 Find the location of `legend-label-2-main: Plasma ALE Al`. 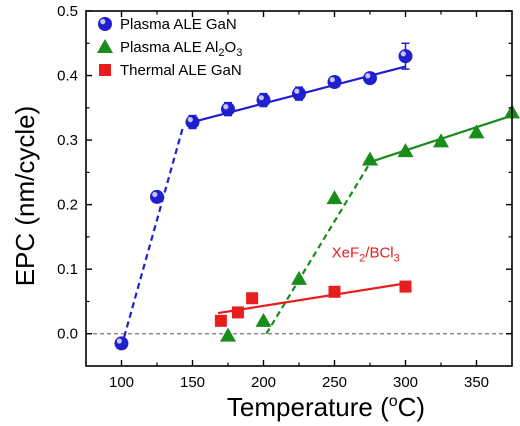

legend-label-2-main: Plasma ALE Al is located at coordinates (169, 47).